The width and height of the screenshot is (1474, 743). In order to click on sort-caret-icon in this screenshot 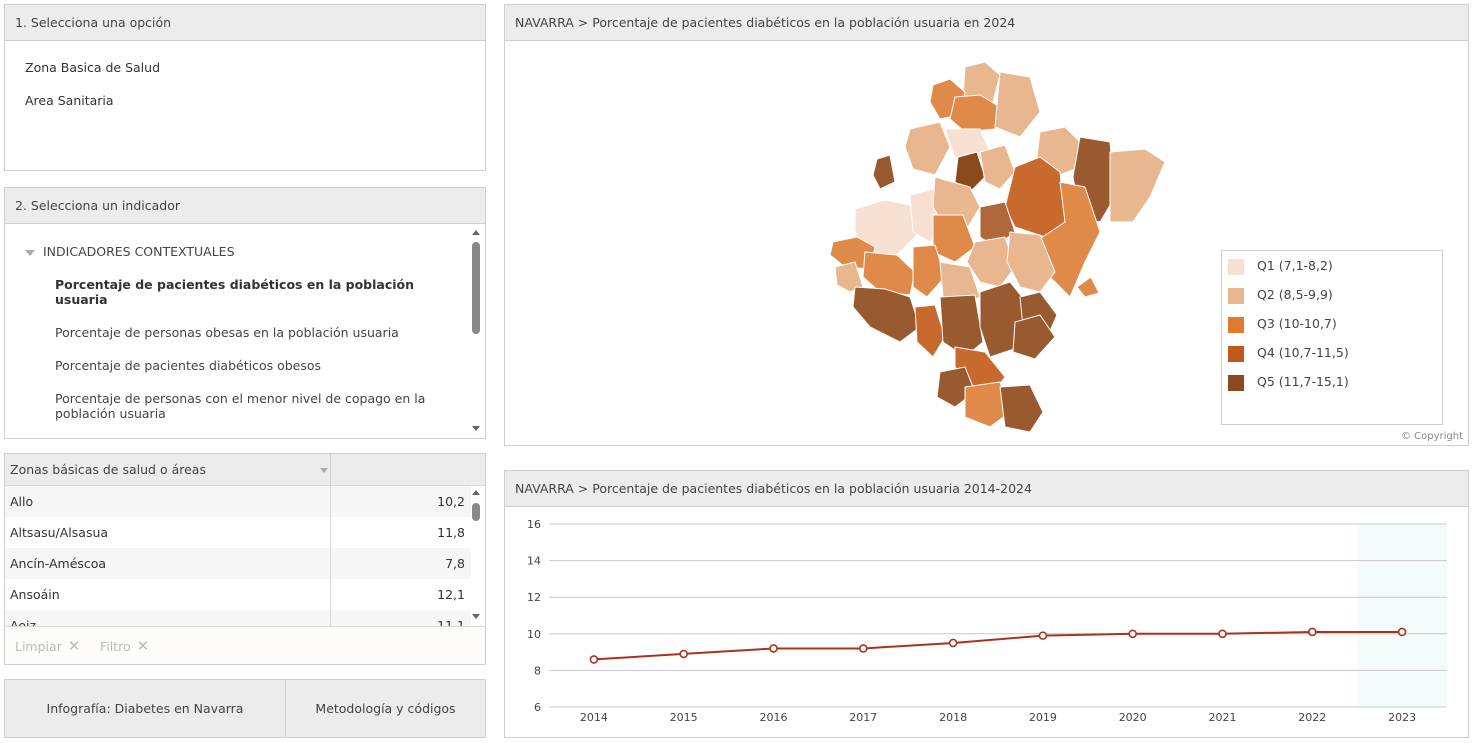, I will do `click(324, 470)`.